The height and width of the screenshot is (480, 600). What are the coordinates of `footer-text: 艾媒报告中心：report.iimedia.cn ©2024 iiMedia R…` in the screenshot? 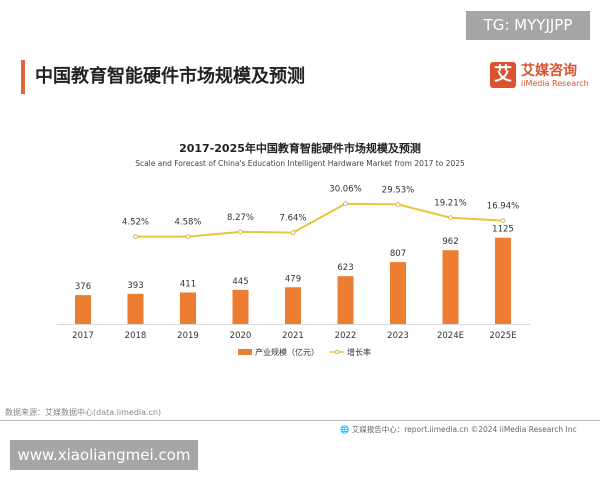 It's located at (464, 429).